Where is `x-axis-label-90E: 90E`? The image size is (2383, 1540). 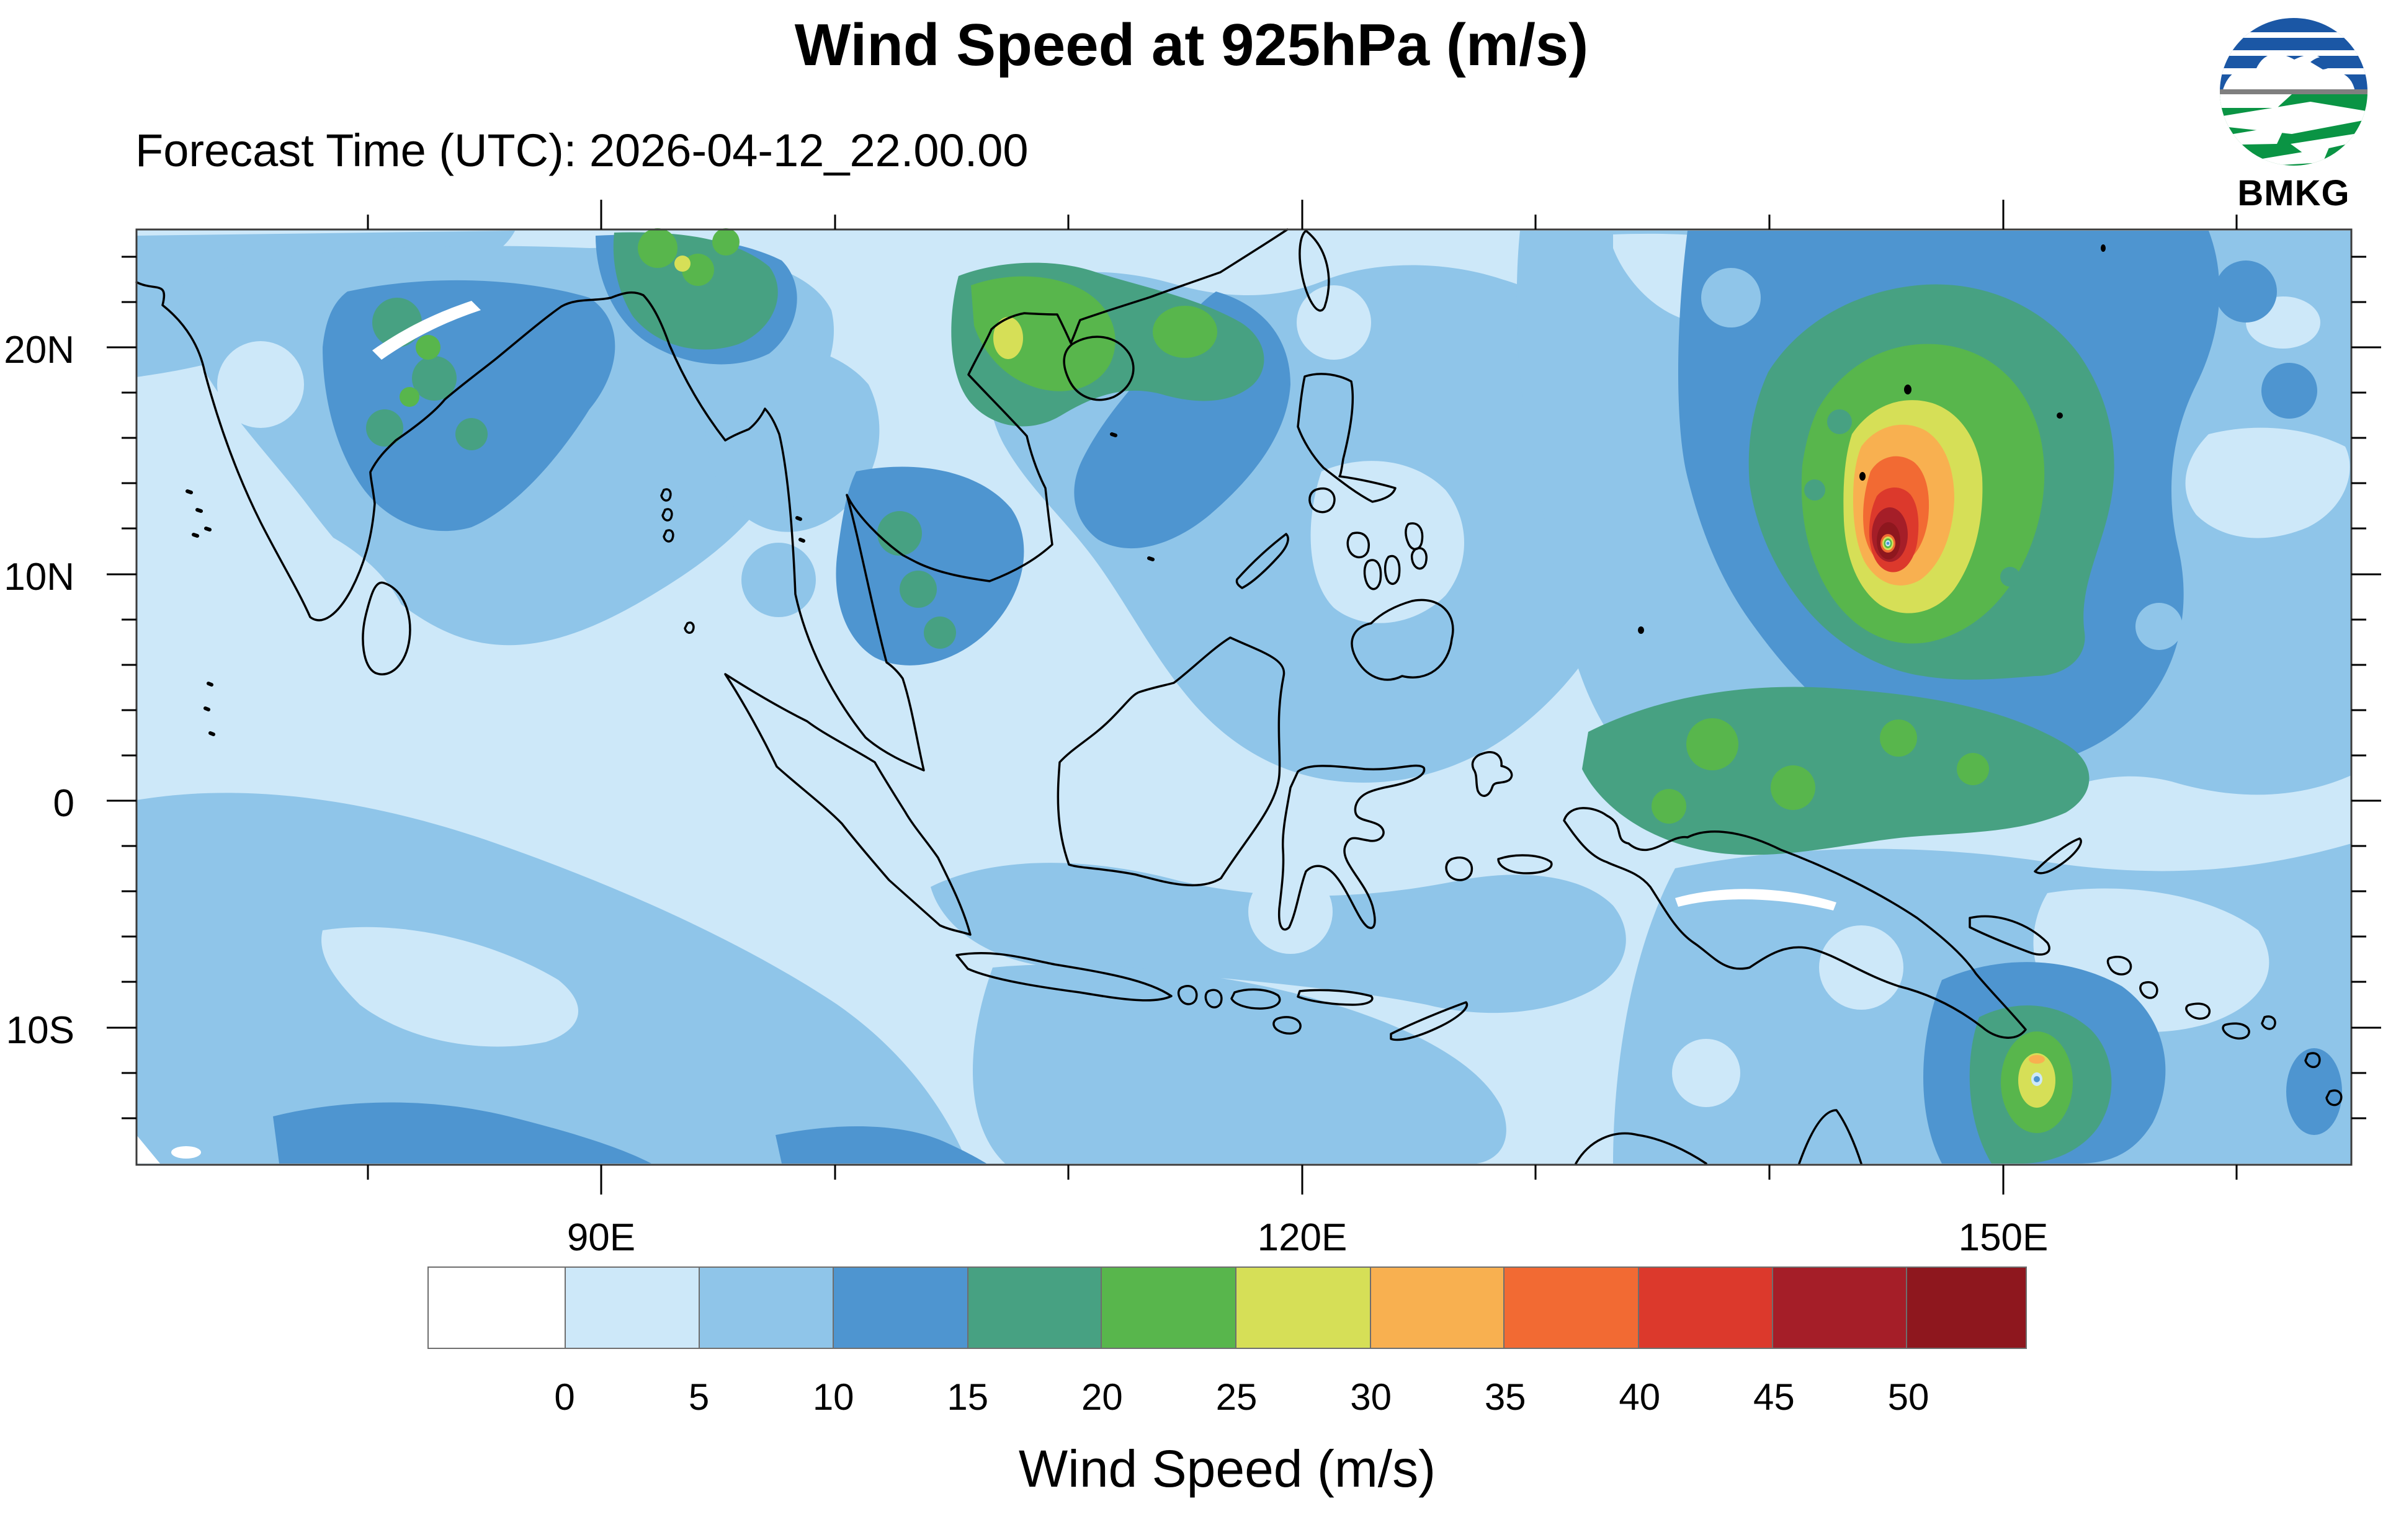 x-axis-label-90E: 90E is located at coordinates (601, 1237).